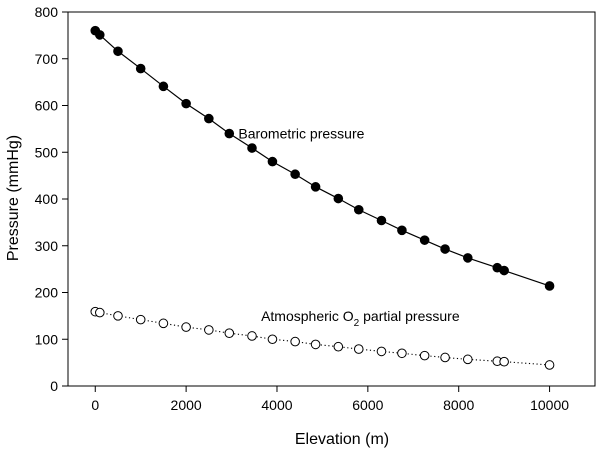  What do you see at coordinates (95, 405) in the screenshot?
I see `x-tick-label: 0` at bounding box center [95, 405].